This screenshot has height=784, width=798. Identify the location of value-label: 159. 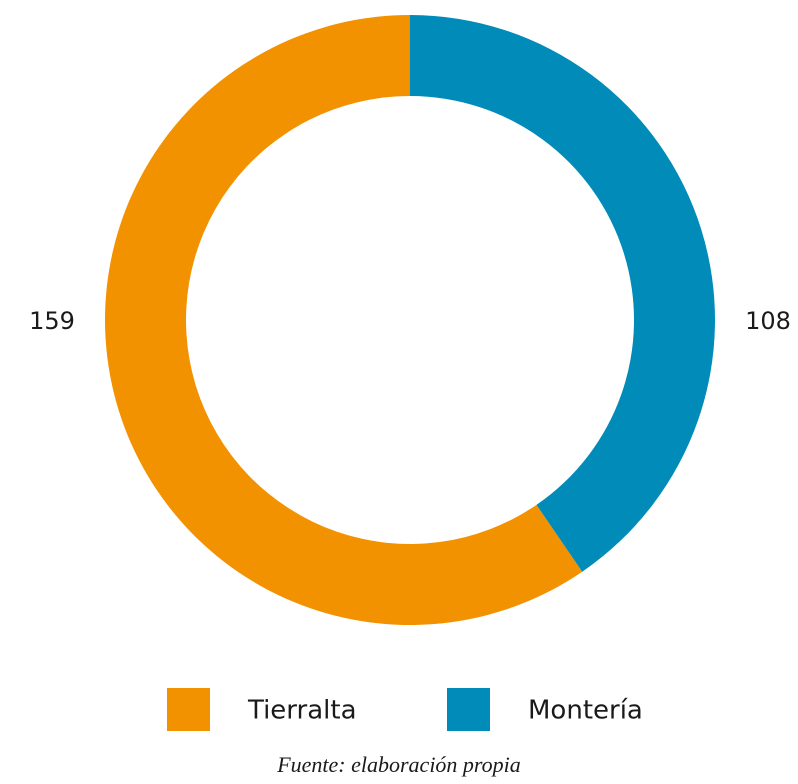
(52, 321).